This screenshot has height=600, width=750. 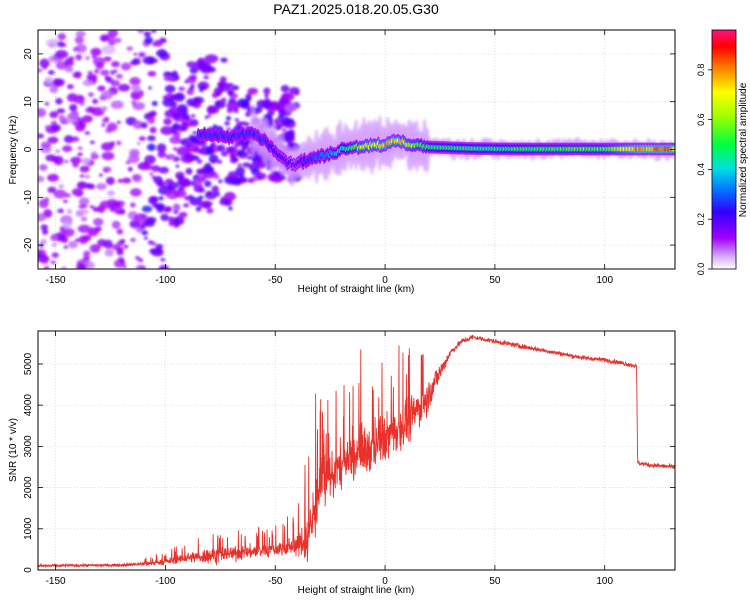 What do you see at coordinates (28, 102) in the screenshot?
I see `spectrogram-y-tick-label-3: 10` at bounding box center [28, 102].